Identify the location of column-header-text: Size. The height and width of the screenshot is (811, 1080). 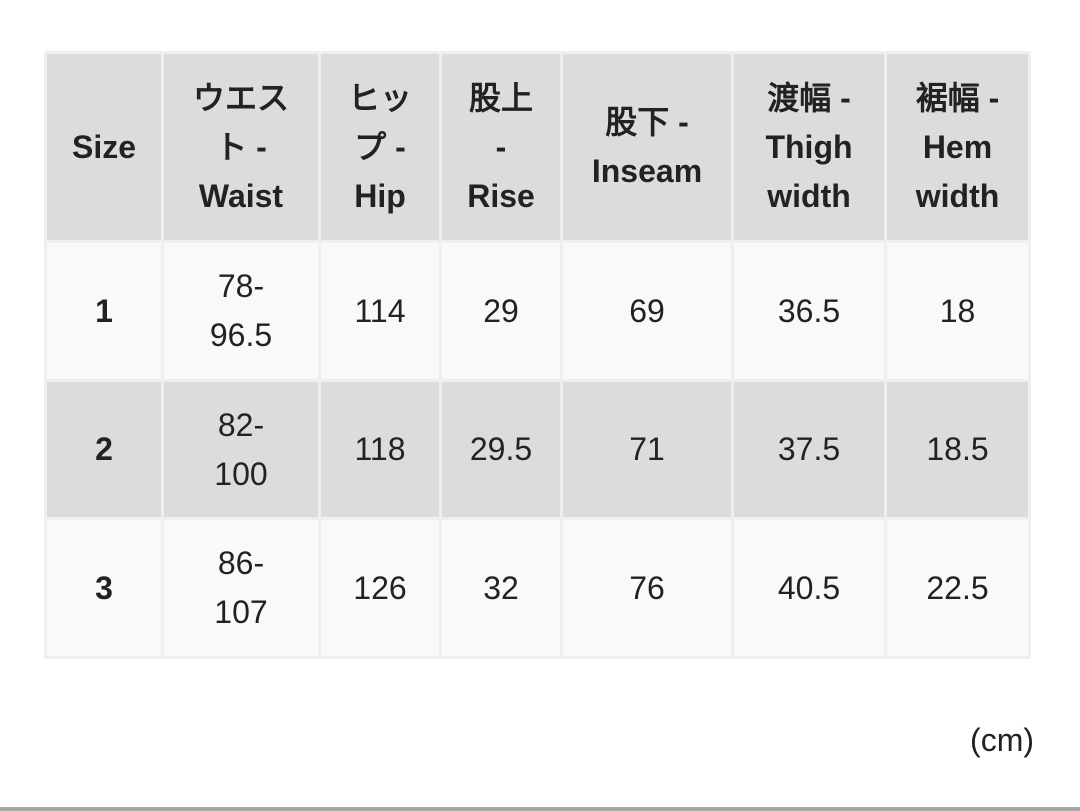
(104, 146).